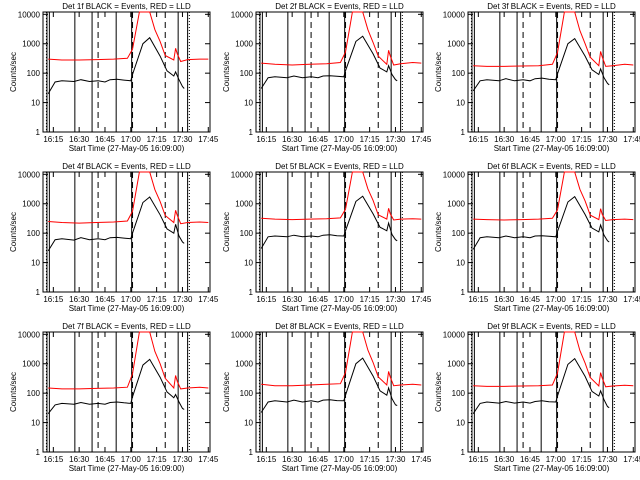 This screenshot has width=640, height=480. Describe the element at coordinates (126, 166) in the screenshot. I see `panel-title: Det 4f BLACK = Events, RED = LLD` at that location.